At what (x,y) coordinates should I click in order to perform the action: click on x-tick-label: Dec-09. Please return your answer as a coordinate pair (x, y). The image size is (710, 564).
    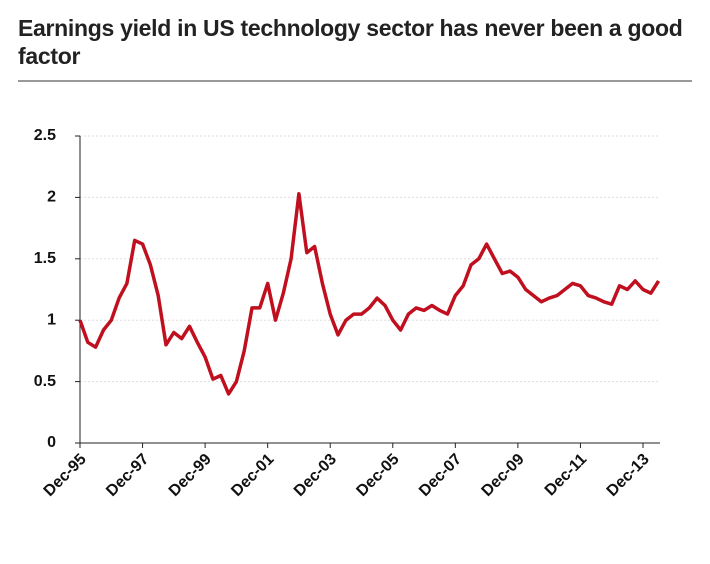
    Looking at the image, I should click on (503, 475).